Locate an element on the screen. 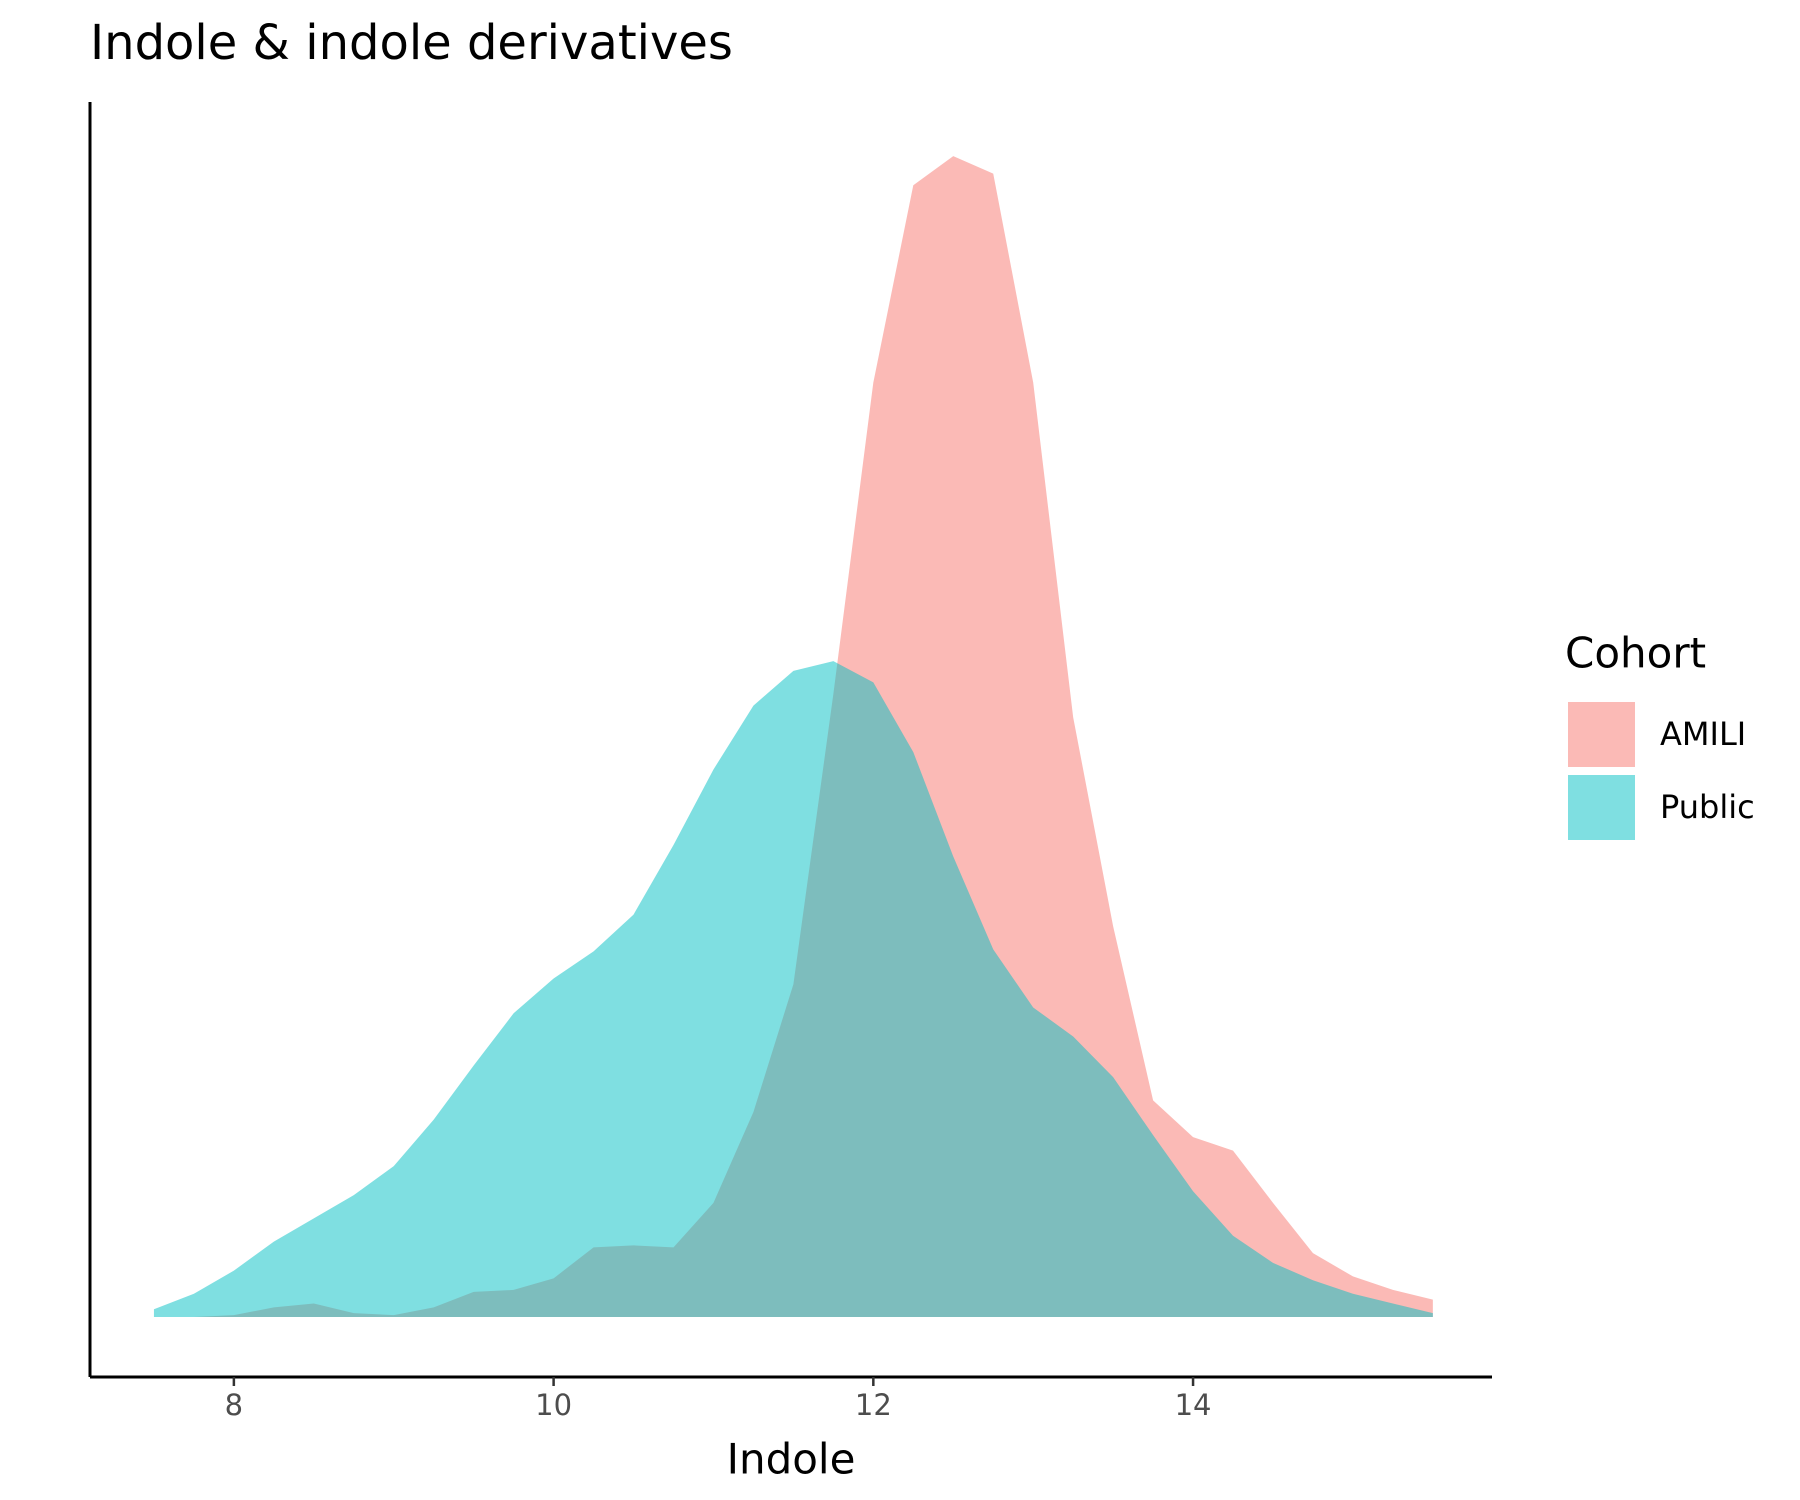  x-tick-label: 12 is located at coordinates (873, 1405).